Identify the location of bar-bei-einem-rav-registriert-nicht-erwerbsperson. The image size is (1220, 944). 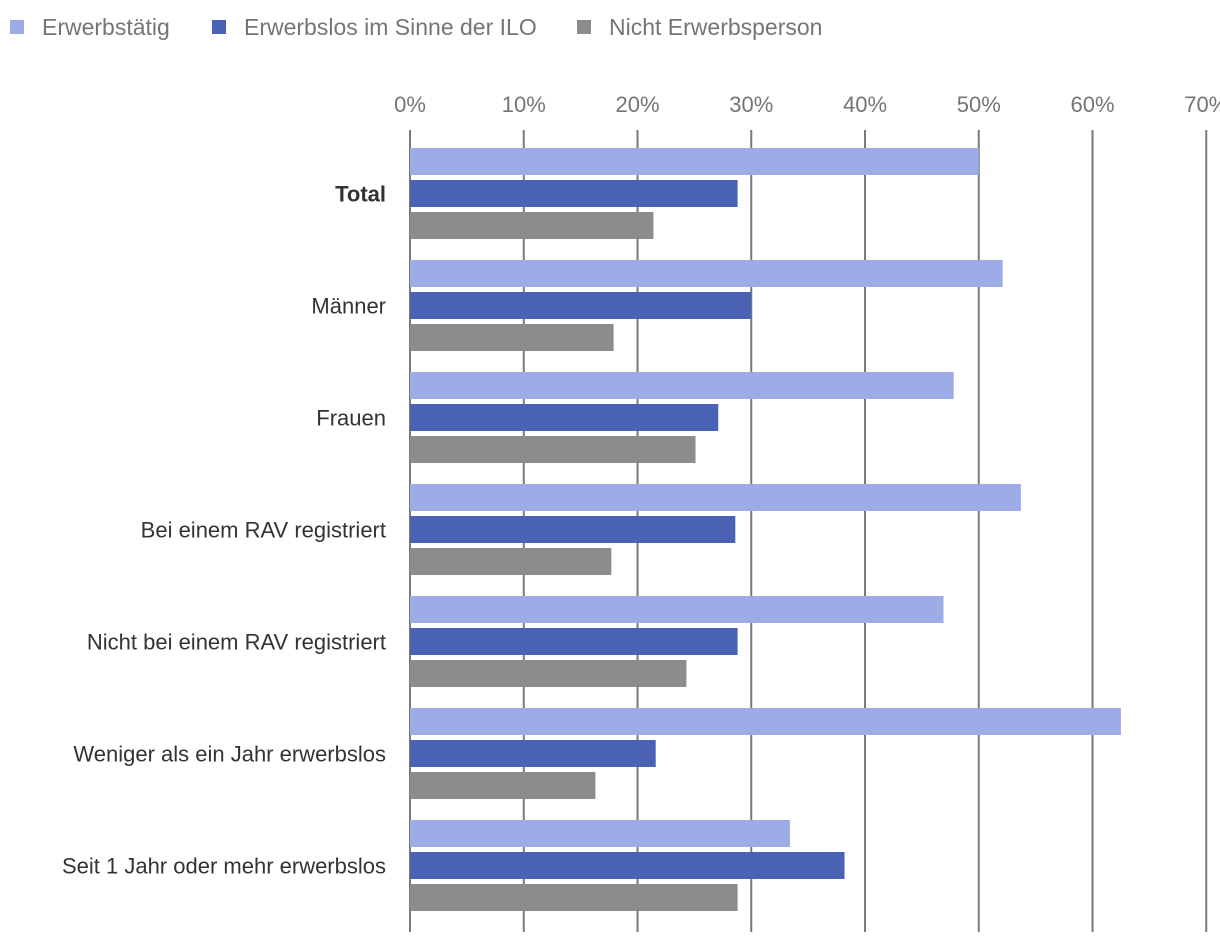
(511, 561).